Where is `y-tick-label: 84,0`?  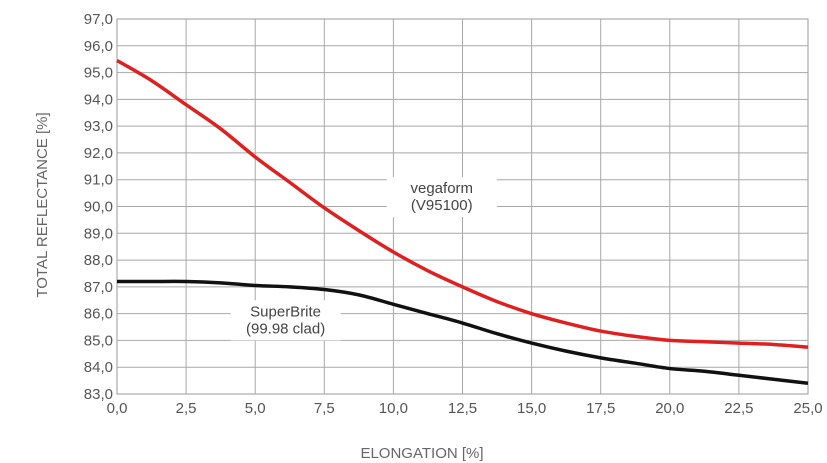 y-tick-label: 84,0 is located at coordinates (98, 367).